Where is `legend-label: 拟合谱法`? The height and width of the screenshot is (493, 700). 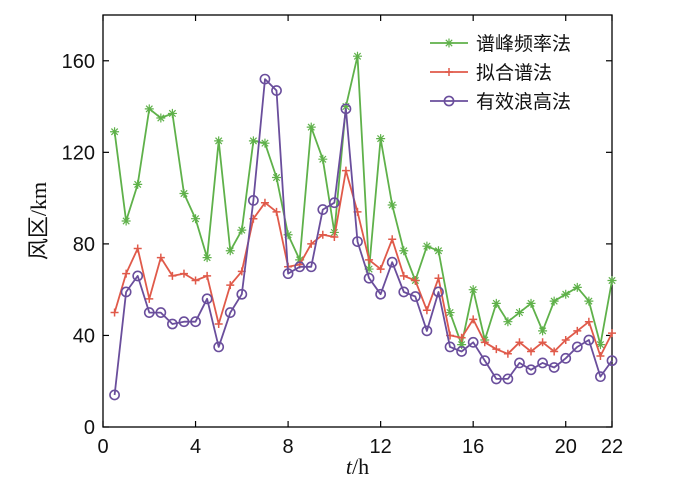 legend-label: 拟合谱法 is located at coordinates (514, 73).